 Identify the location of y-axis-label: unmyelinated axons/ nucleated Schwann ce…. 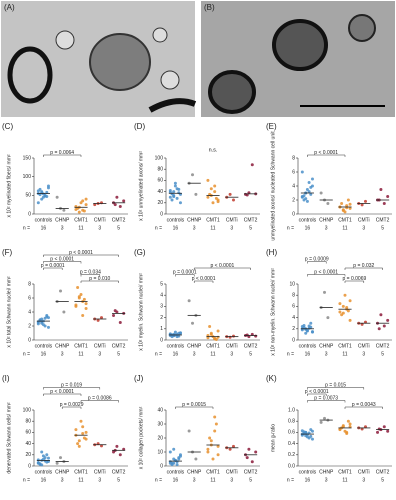
(273, 186).